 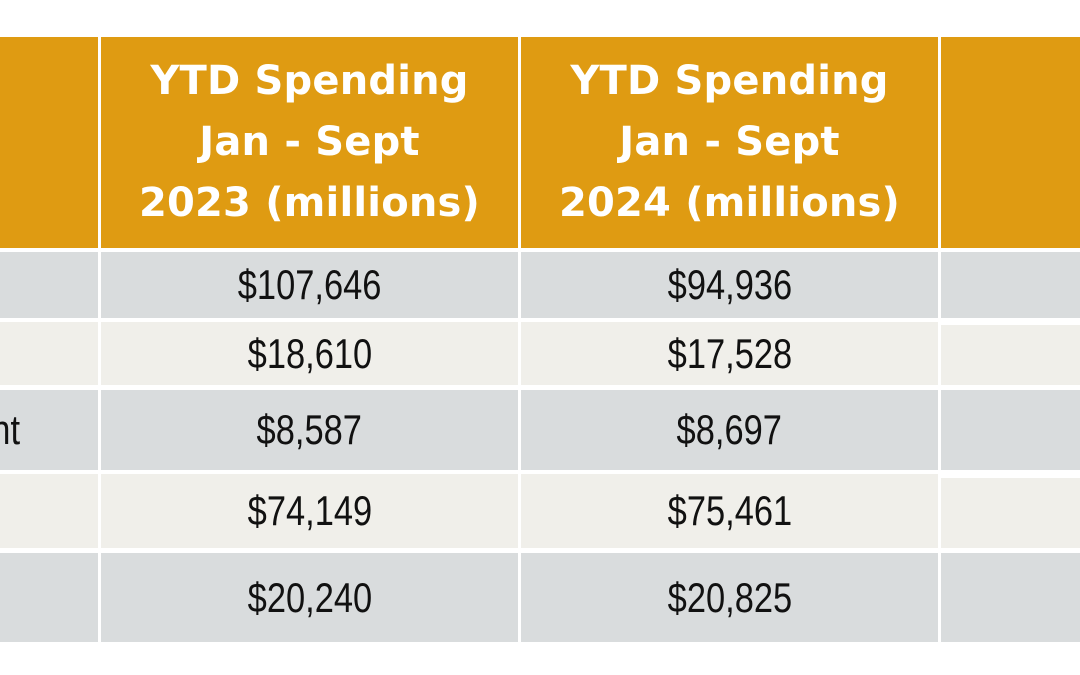 I want to click on table-row-2-label, so click(x=49, y=353).